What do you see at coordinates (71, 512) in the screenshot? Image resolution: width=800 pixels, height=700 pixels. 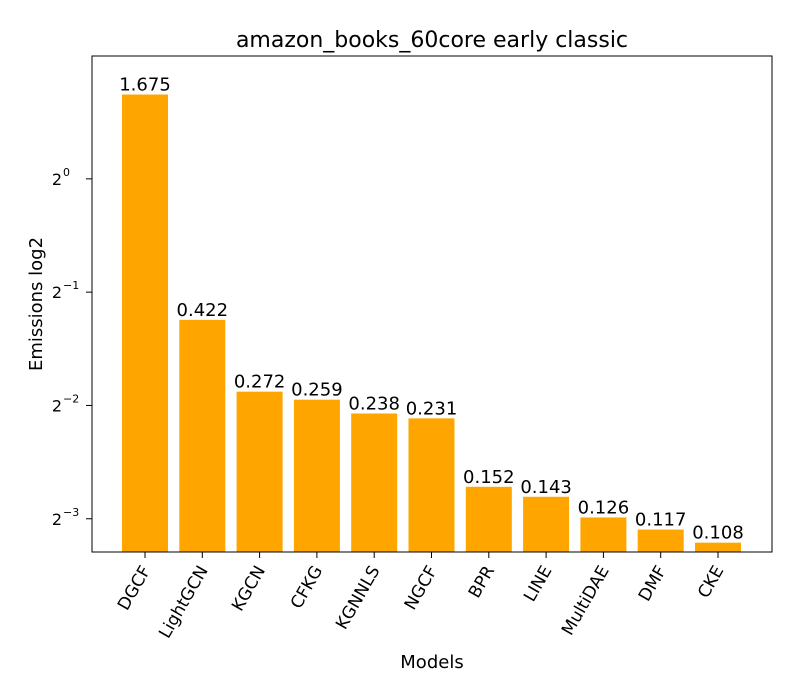 I see `y-tick-label-exponent: −3` at bounding box center [71, 512].